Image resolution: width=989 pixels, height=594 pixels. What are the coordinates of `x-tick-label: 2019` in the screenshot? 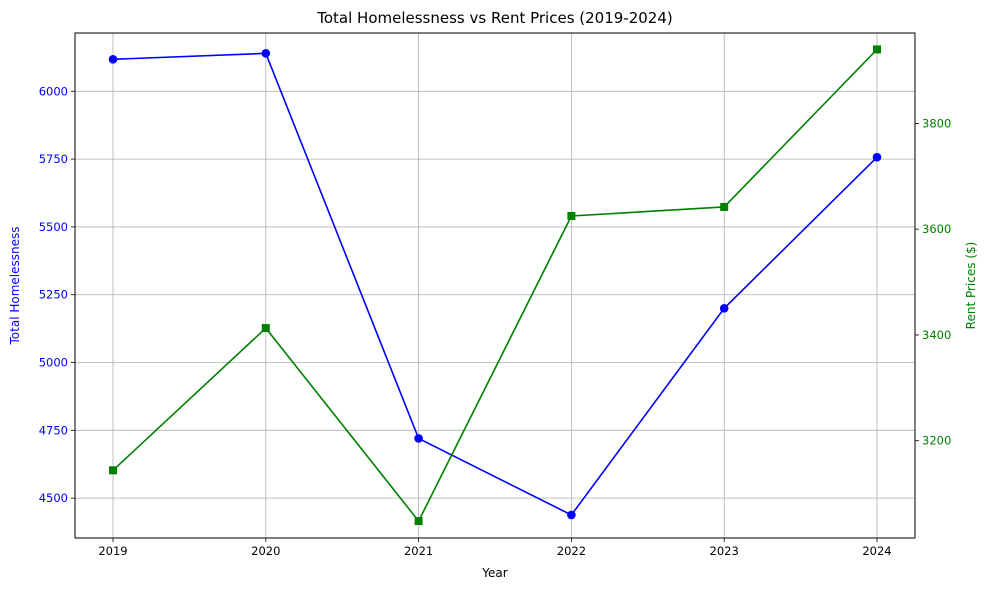 It's located at (112, 551).